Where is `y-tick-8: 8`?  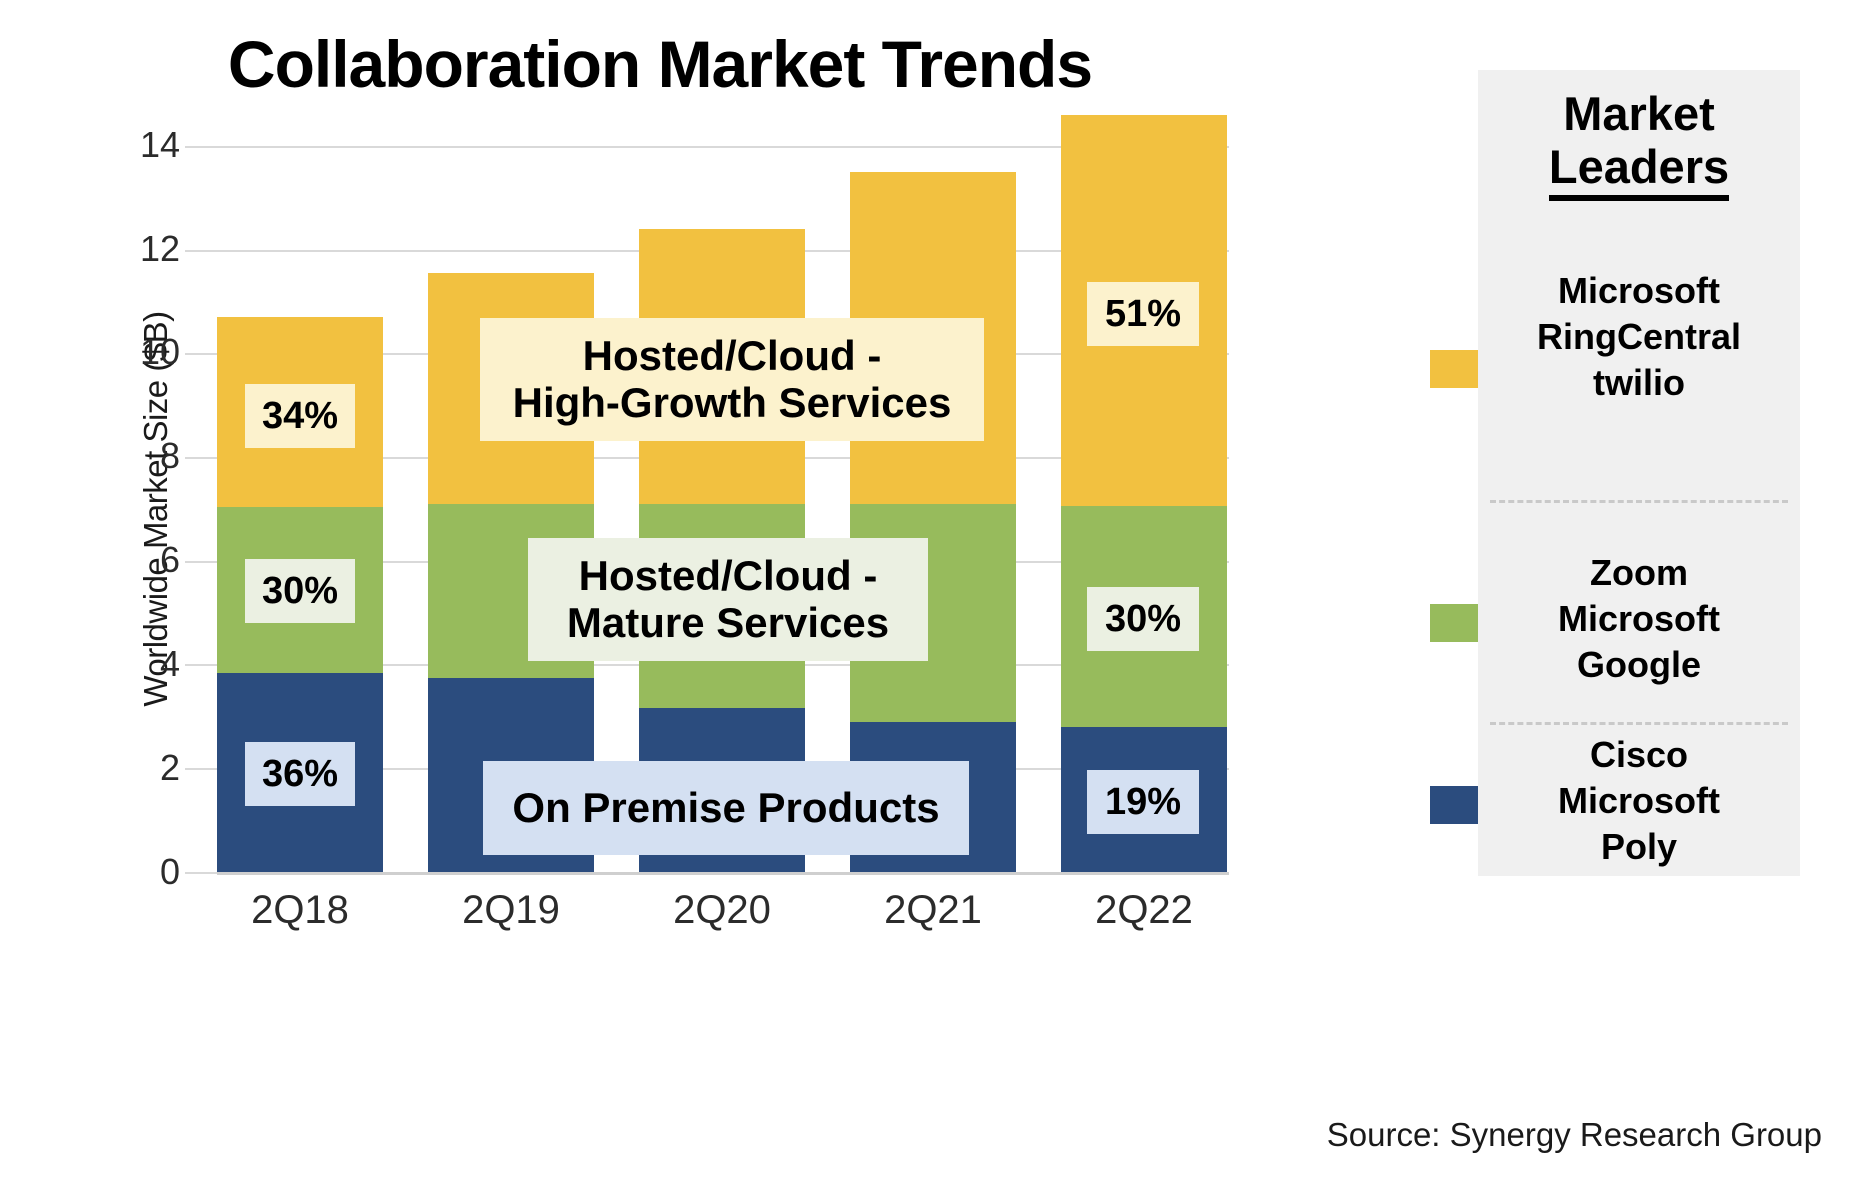 y-tick-8: 8 is located at coordinates (169, 455).